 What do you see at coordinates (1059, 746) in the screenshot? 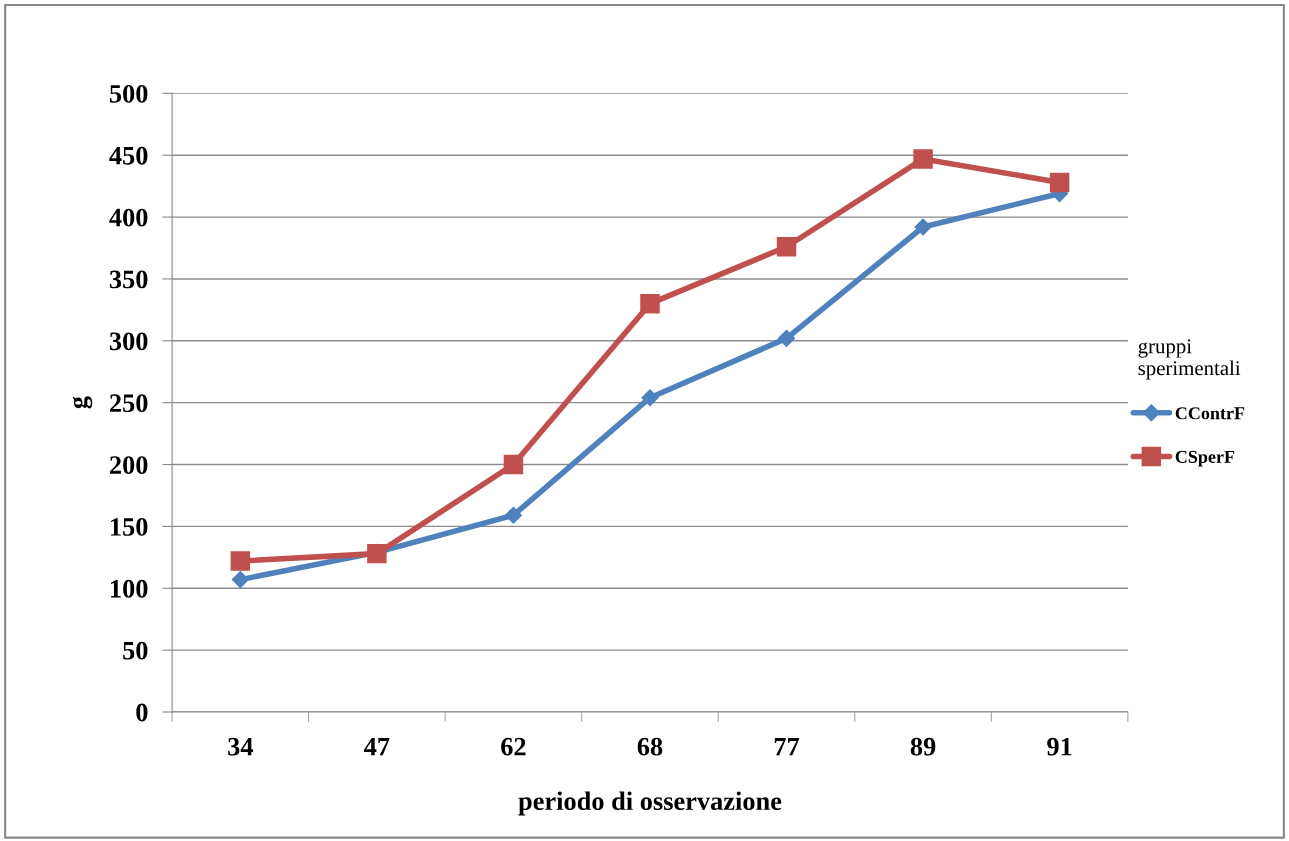
I see `x-tick-label: 91` at bounding box center [1059, 746].